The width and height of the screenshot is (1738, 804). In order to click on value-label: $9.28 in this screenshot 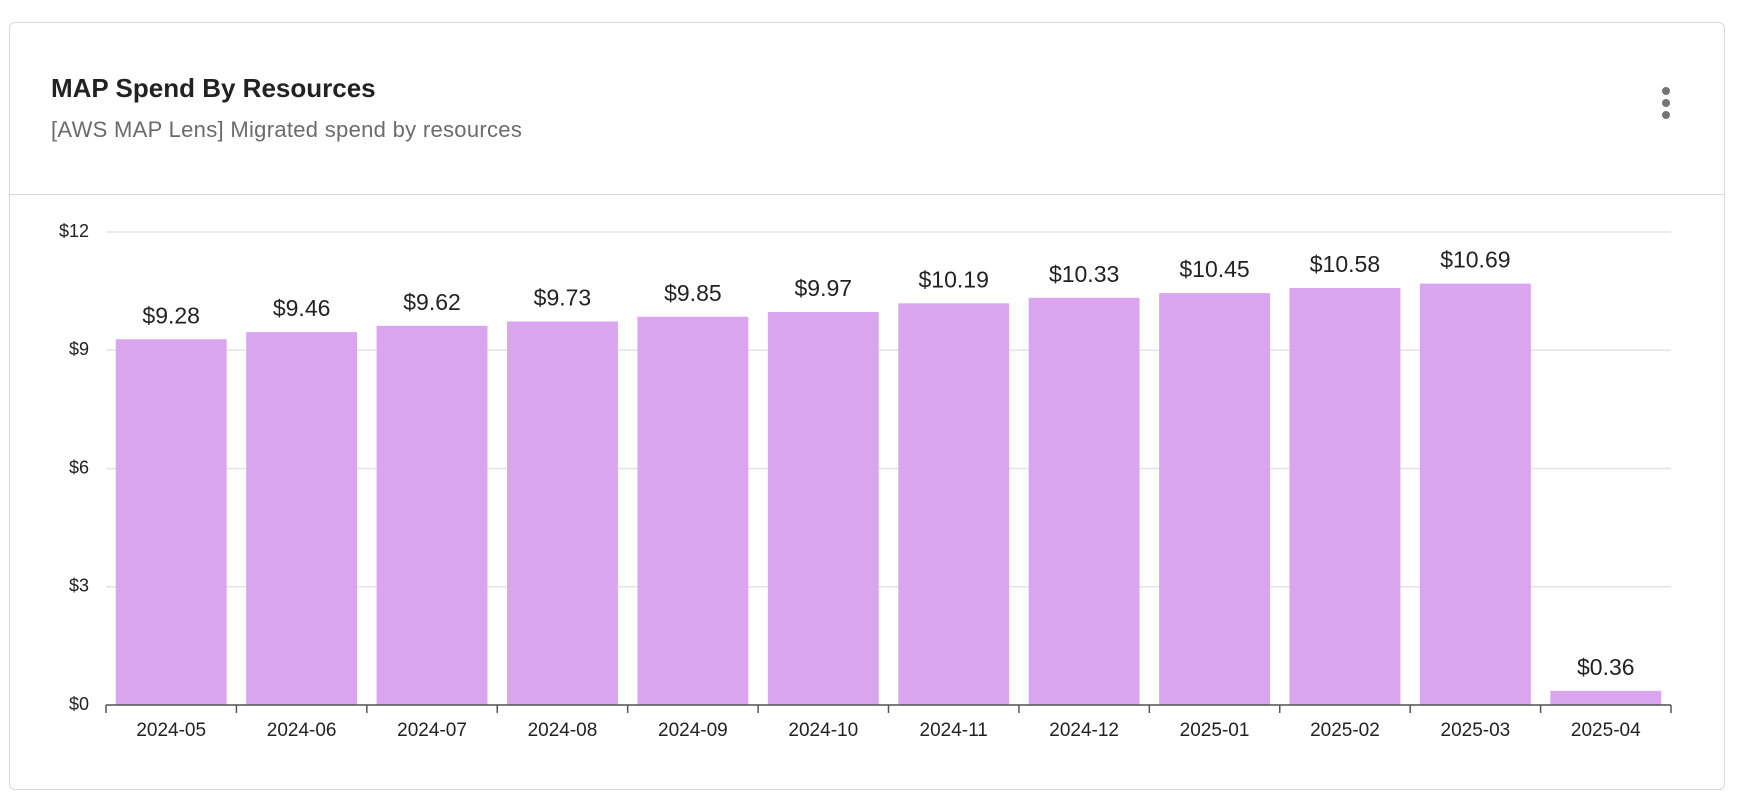, I will do `click(171, 315)`.